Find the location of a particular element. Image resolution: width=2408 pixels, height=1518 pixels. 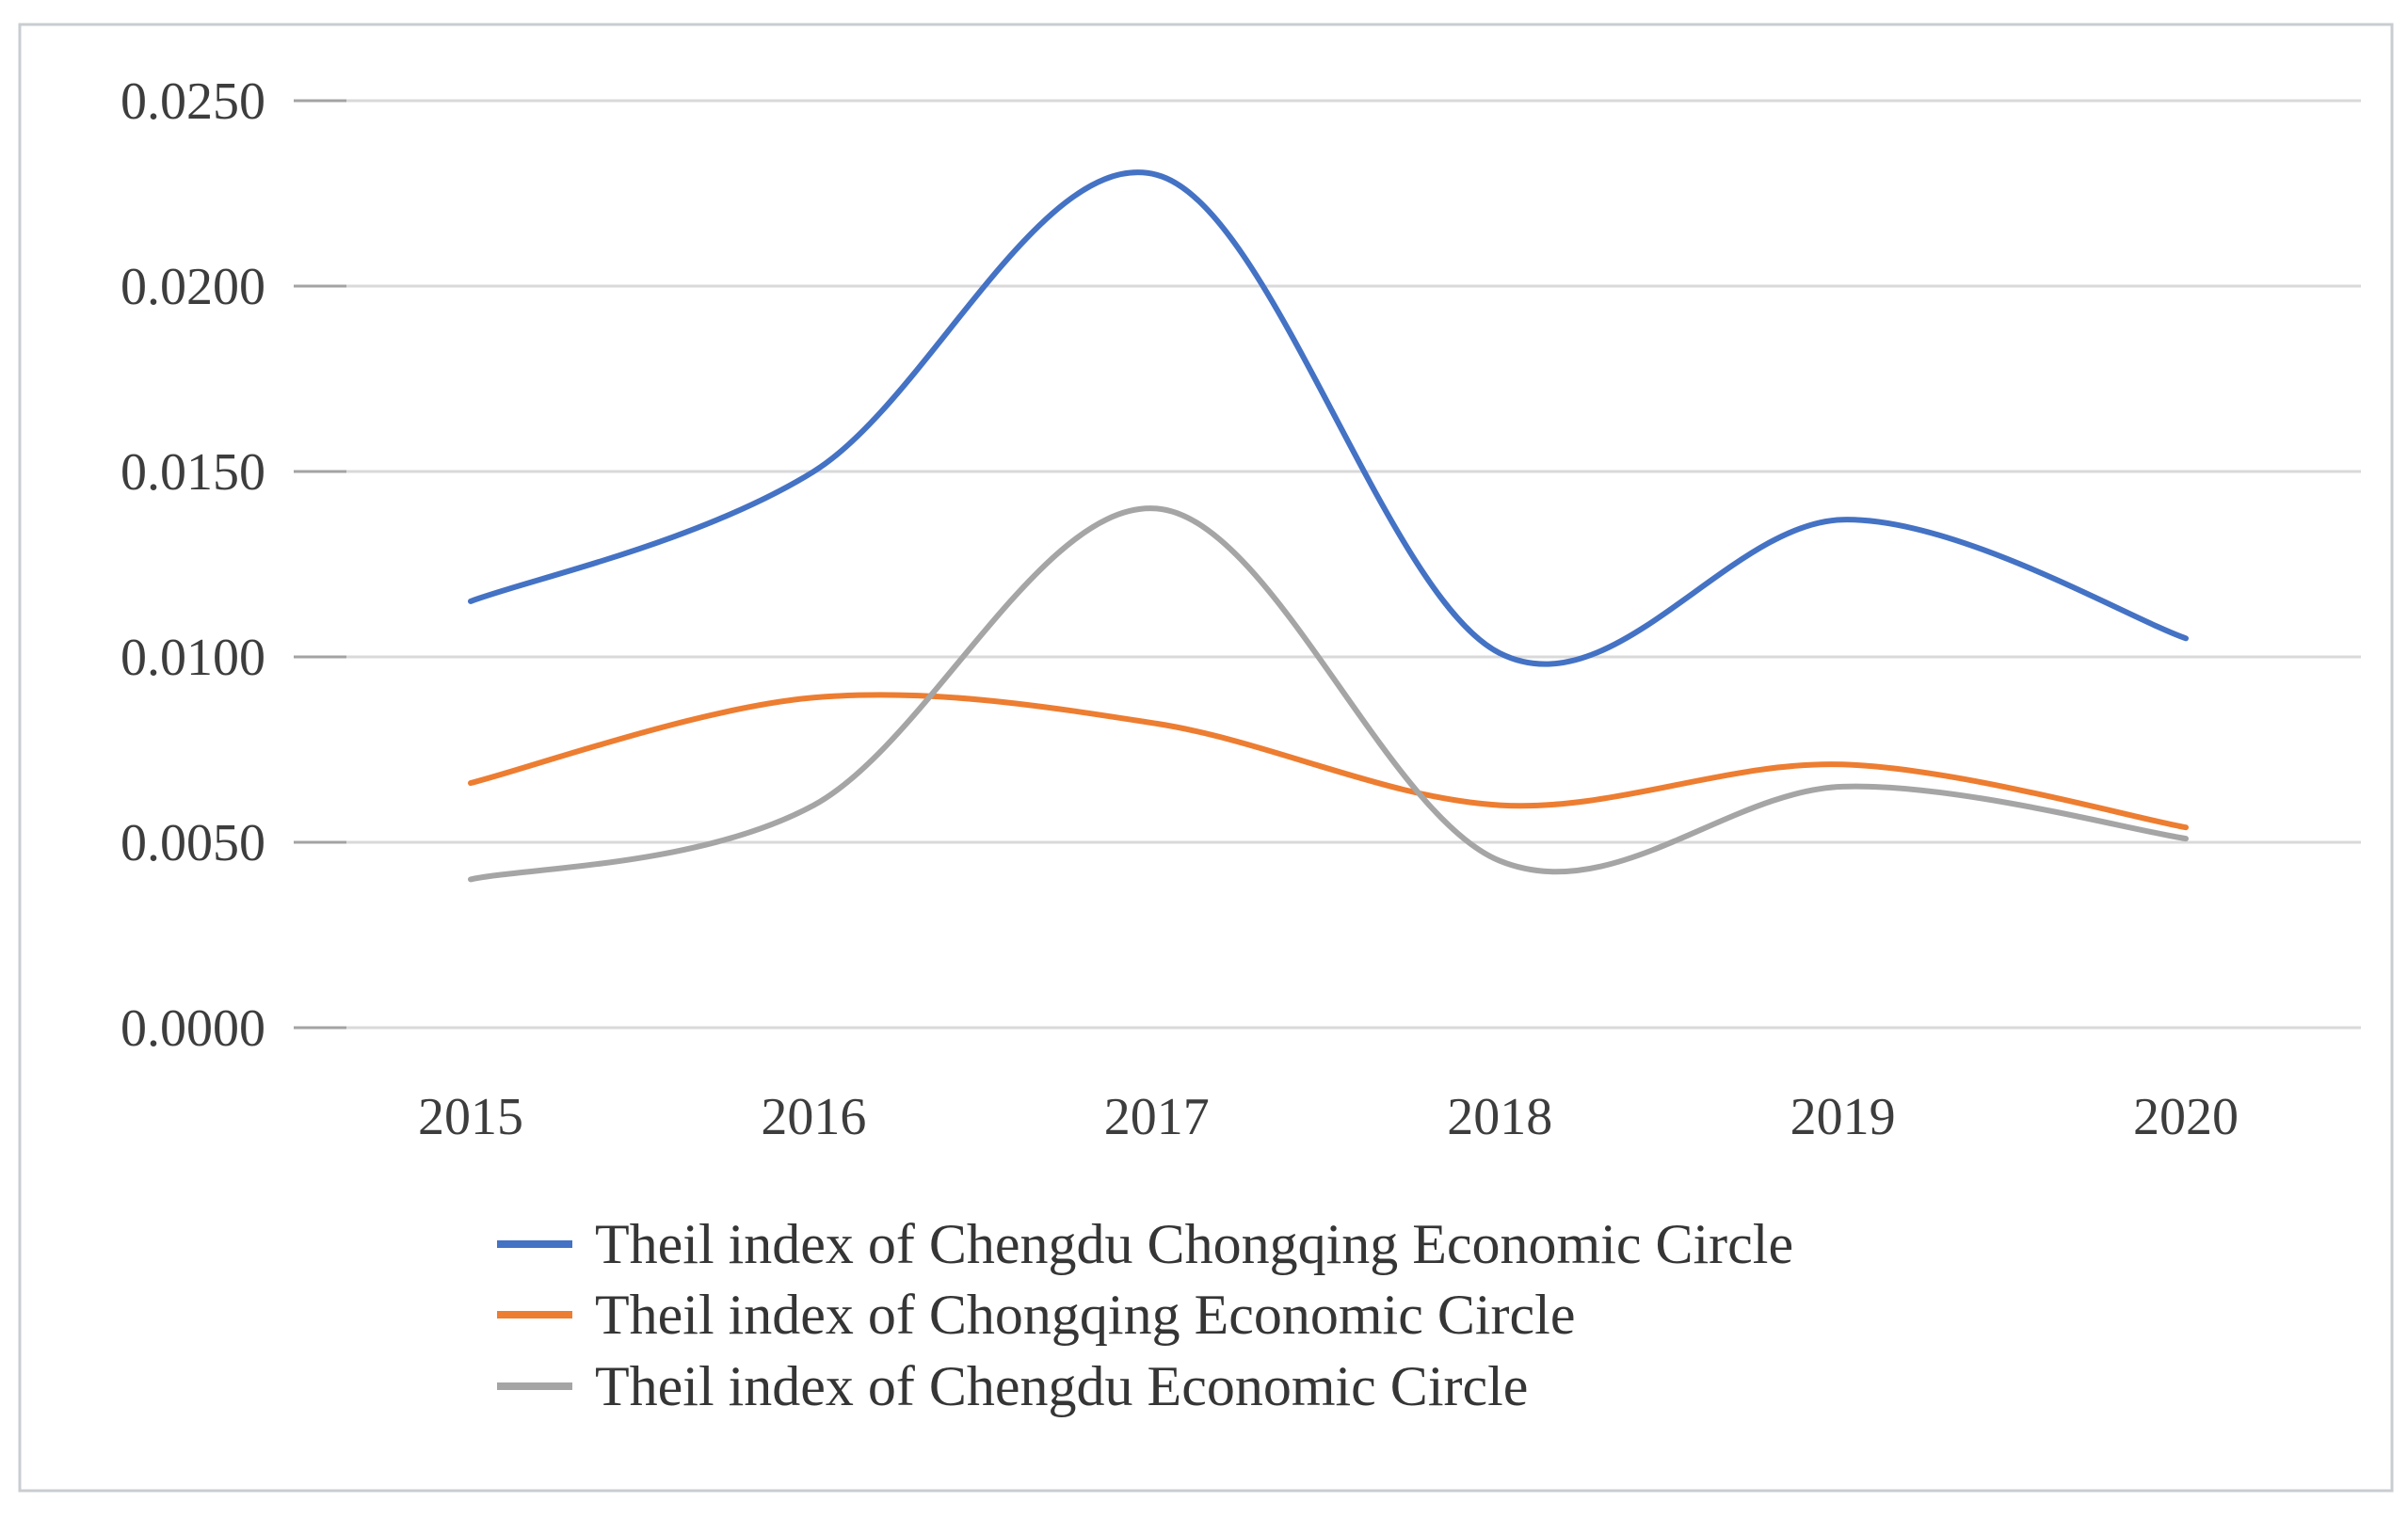

y-axis-labels: 0.0250 0.0200 0.0150 0.0100 0.0050 0.0000 is located at coordinates (192, 565).